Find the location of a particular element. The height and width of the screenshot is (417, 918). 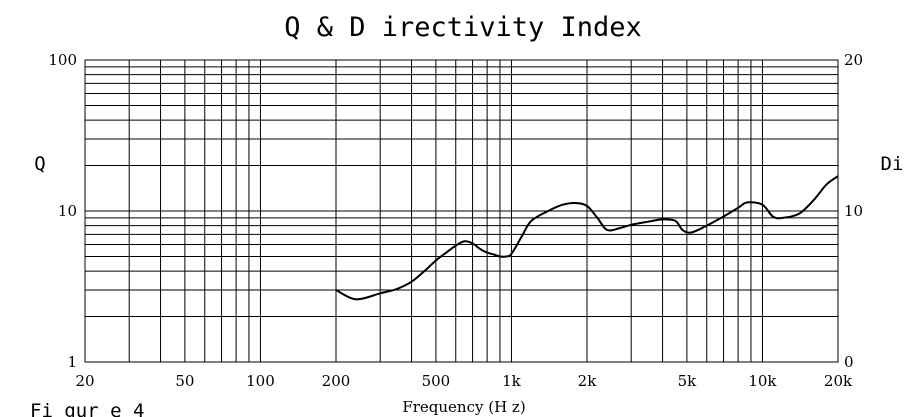

x-tick-label-3: 200 is located at coordinates (336, 381).